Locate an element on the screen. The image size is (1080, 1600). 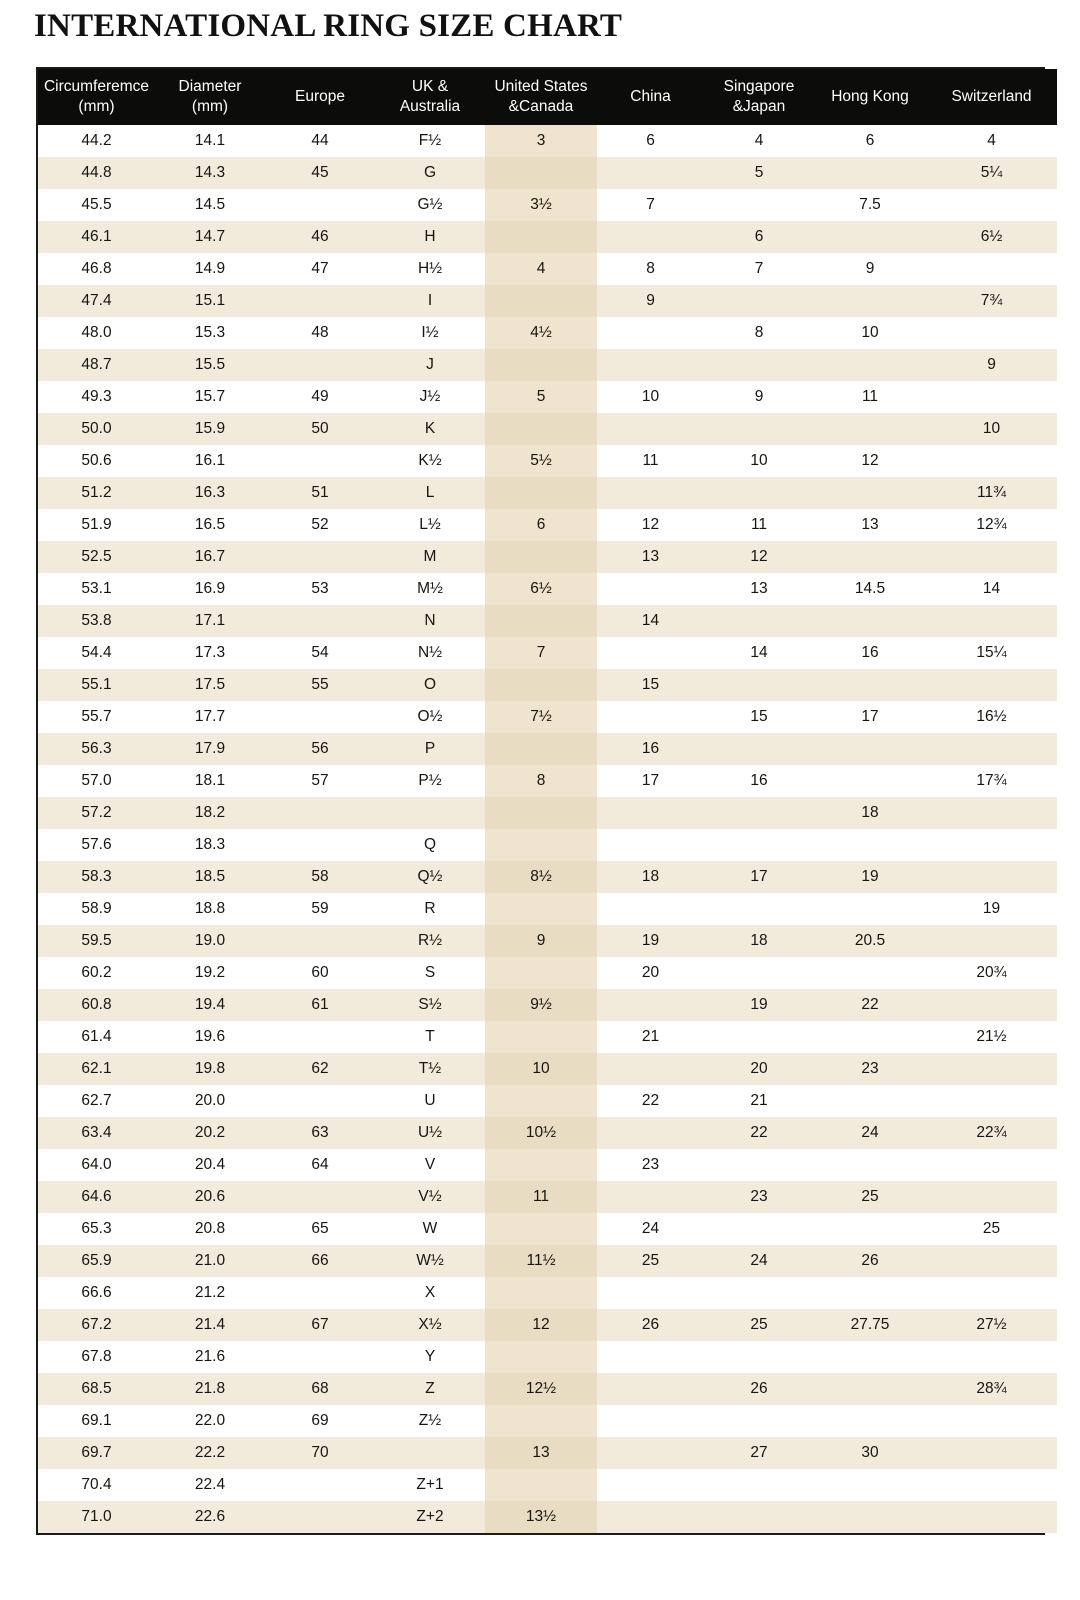
cell-diameter: 17.5 is located at coordinates (210, 684).